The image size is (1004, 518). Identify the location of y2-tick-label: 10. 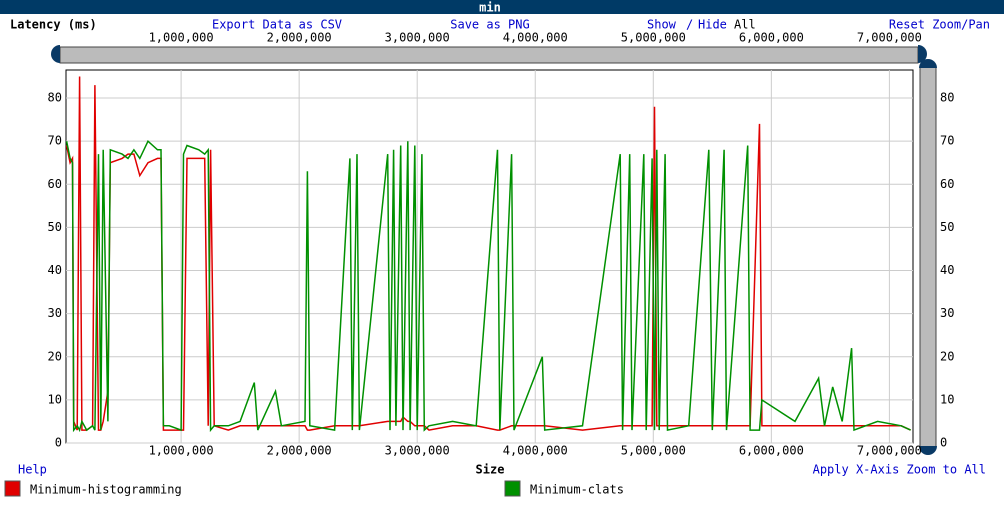
(947, 399).